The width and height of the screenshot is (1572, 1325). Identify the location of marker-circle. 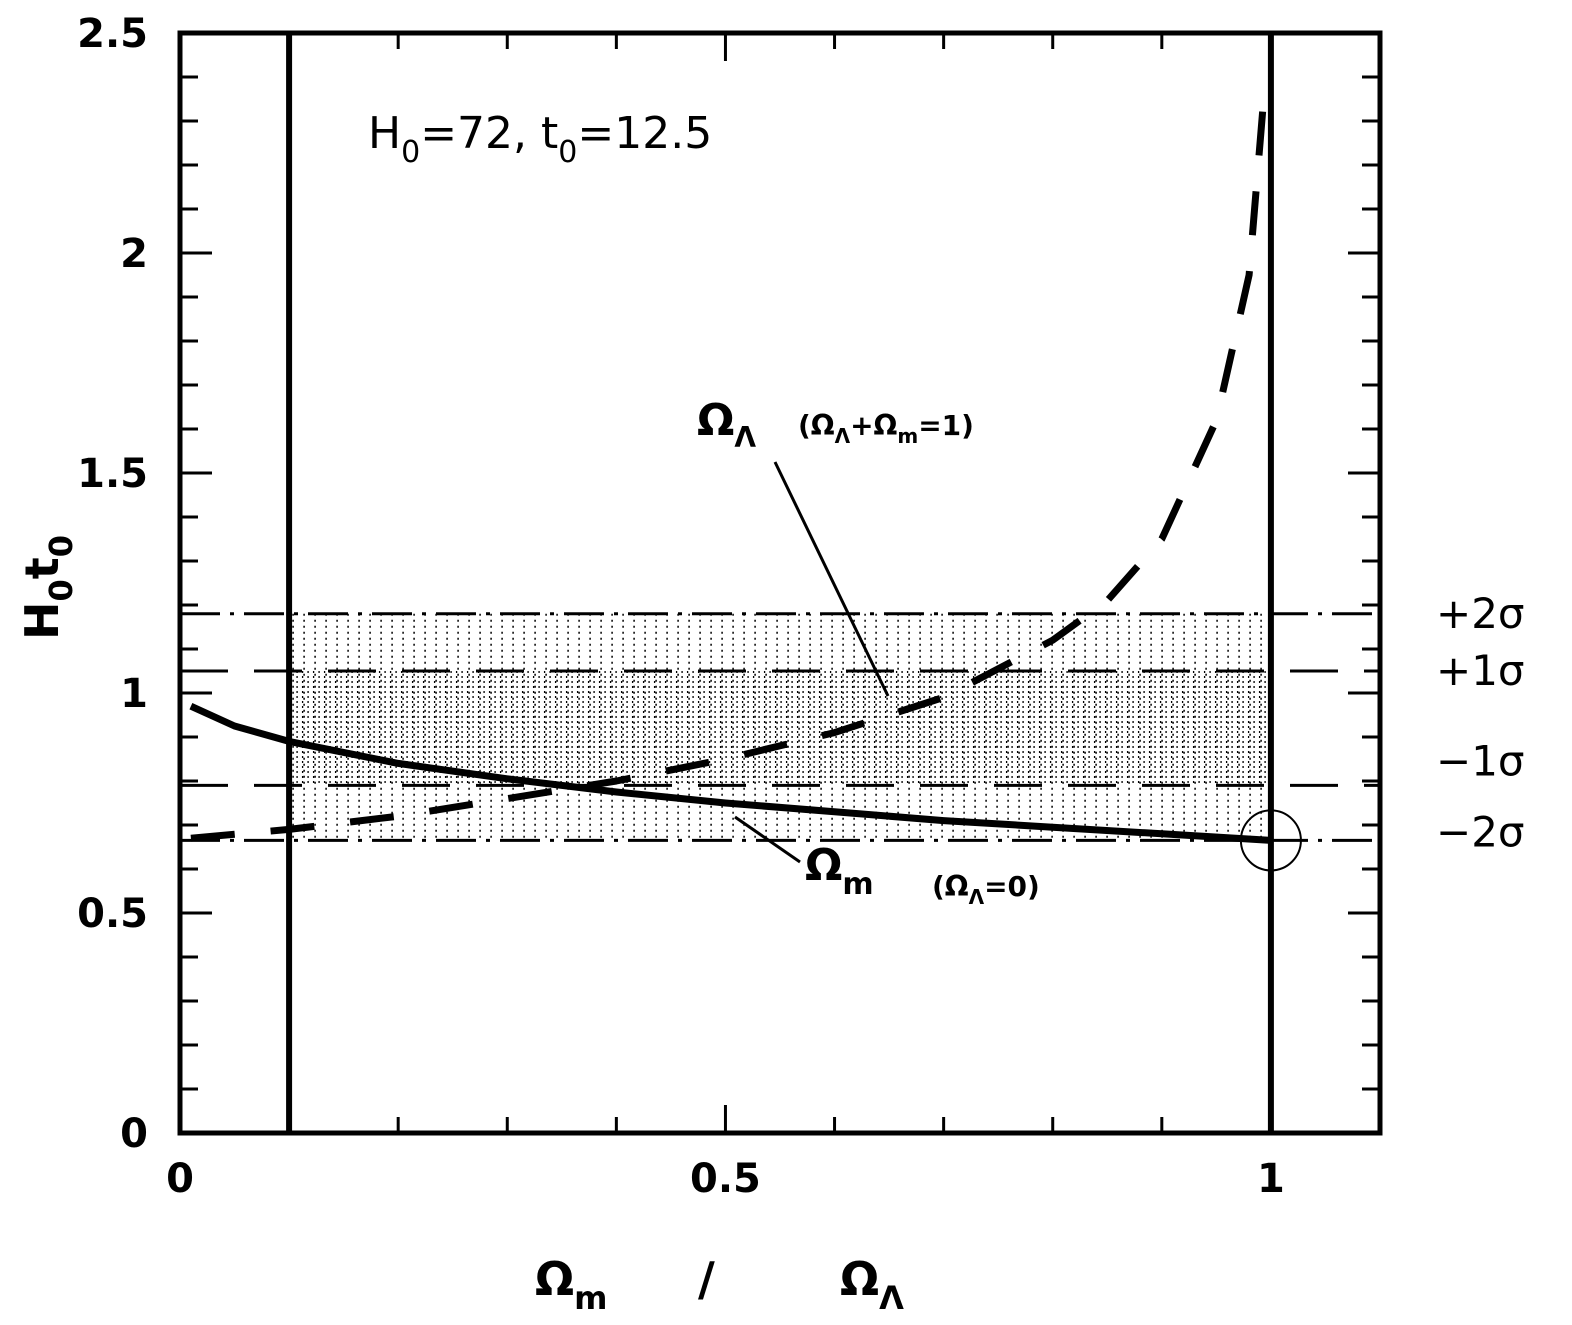
(1270, 840).